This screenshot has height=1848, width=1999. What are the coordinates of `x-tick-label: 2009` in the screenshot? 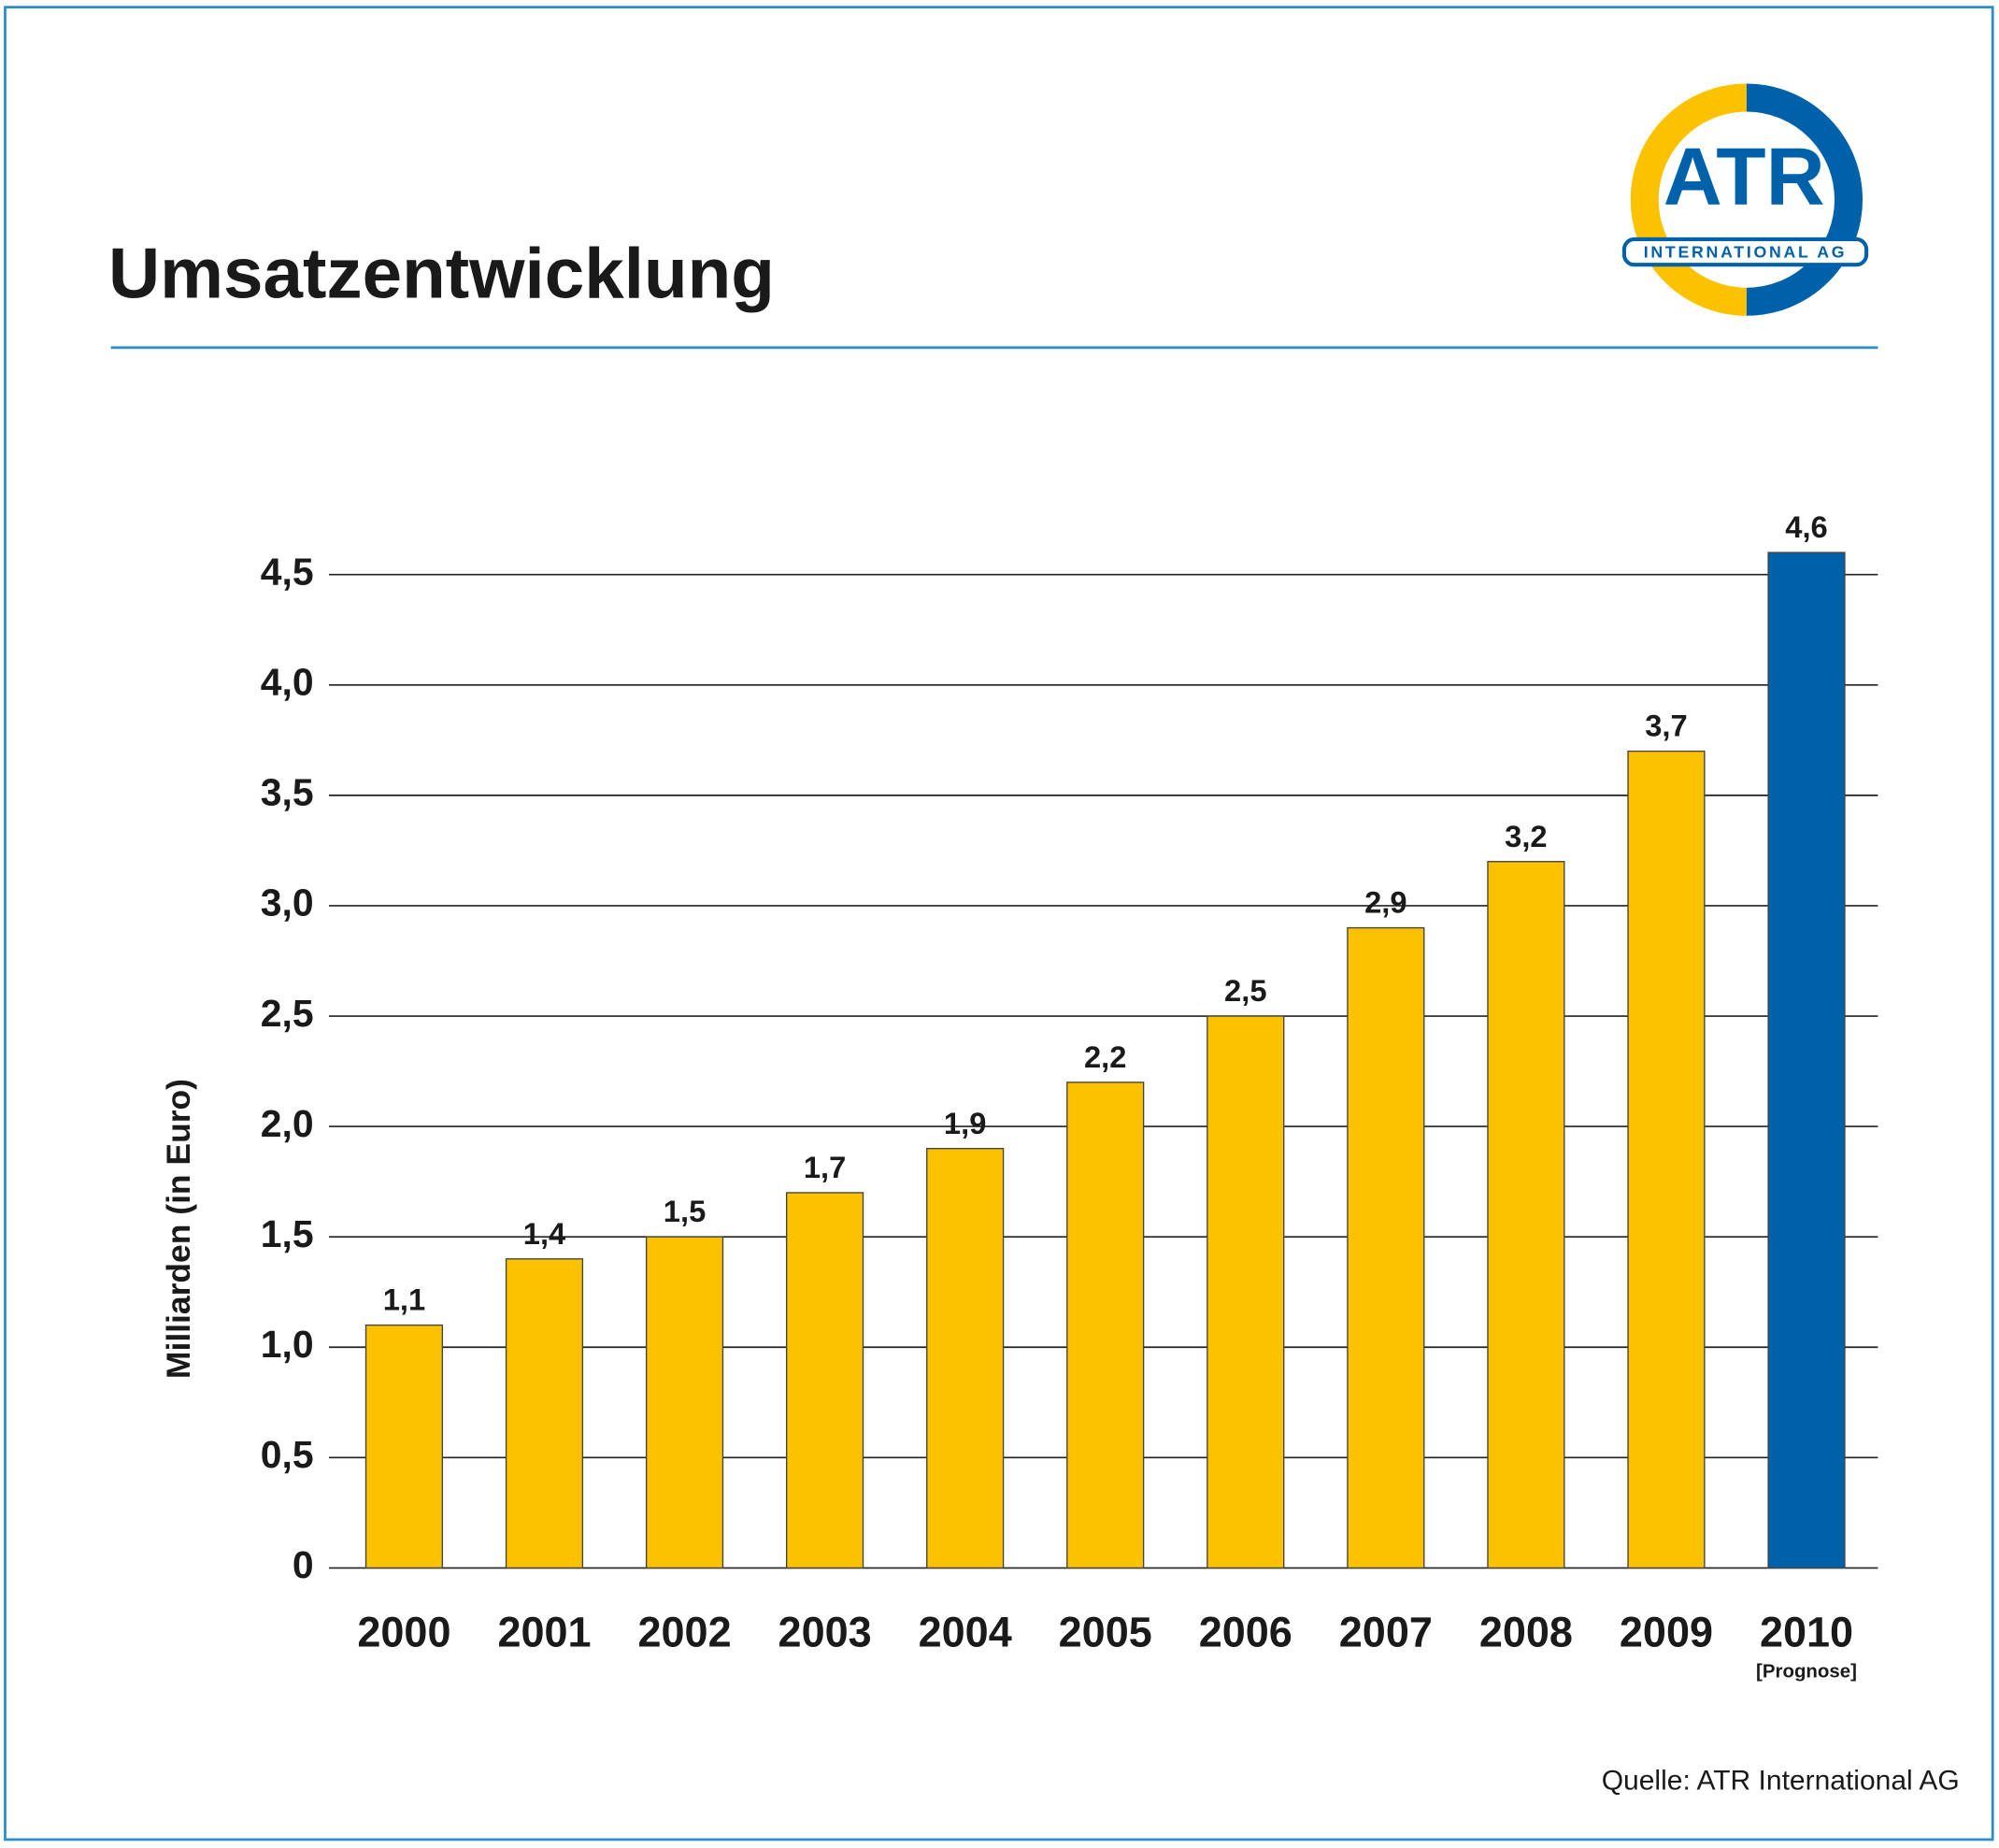 It's located at (1666, 1632).